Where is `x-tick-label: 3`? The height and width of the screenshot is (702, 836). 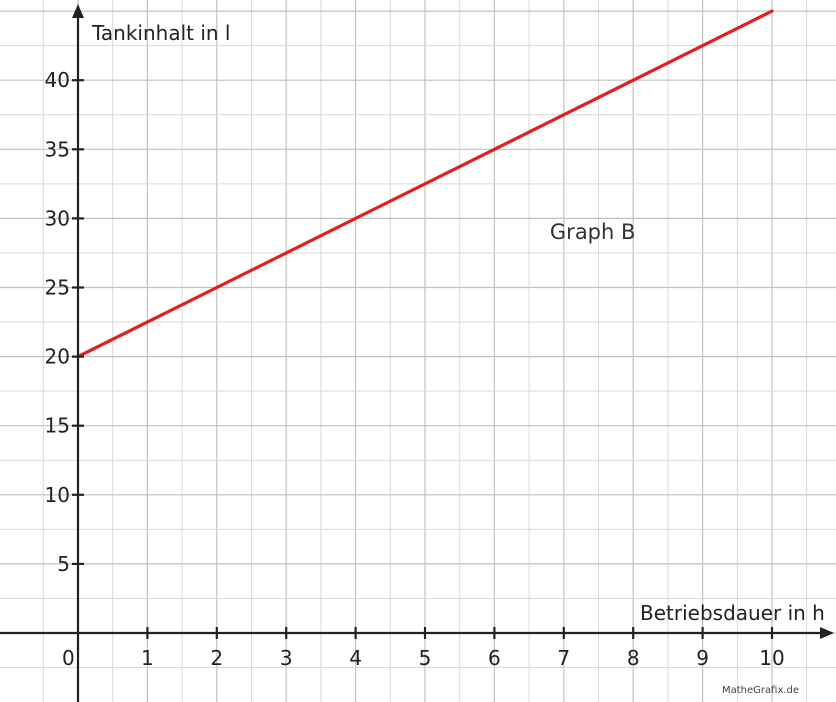 x-tick-label: 3 is located at coordinates (286, 658).